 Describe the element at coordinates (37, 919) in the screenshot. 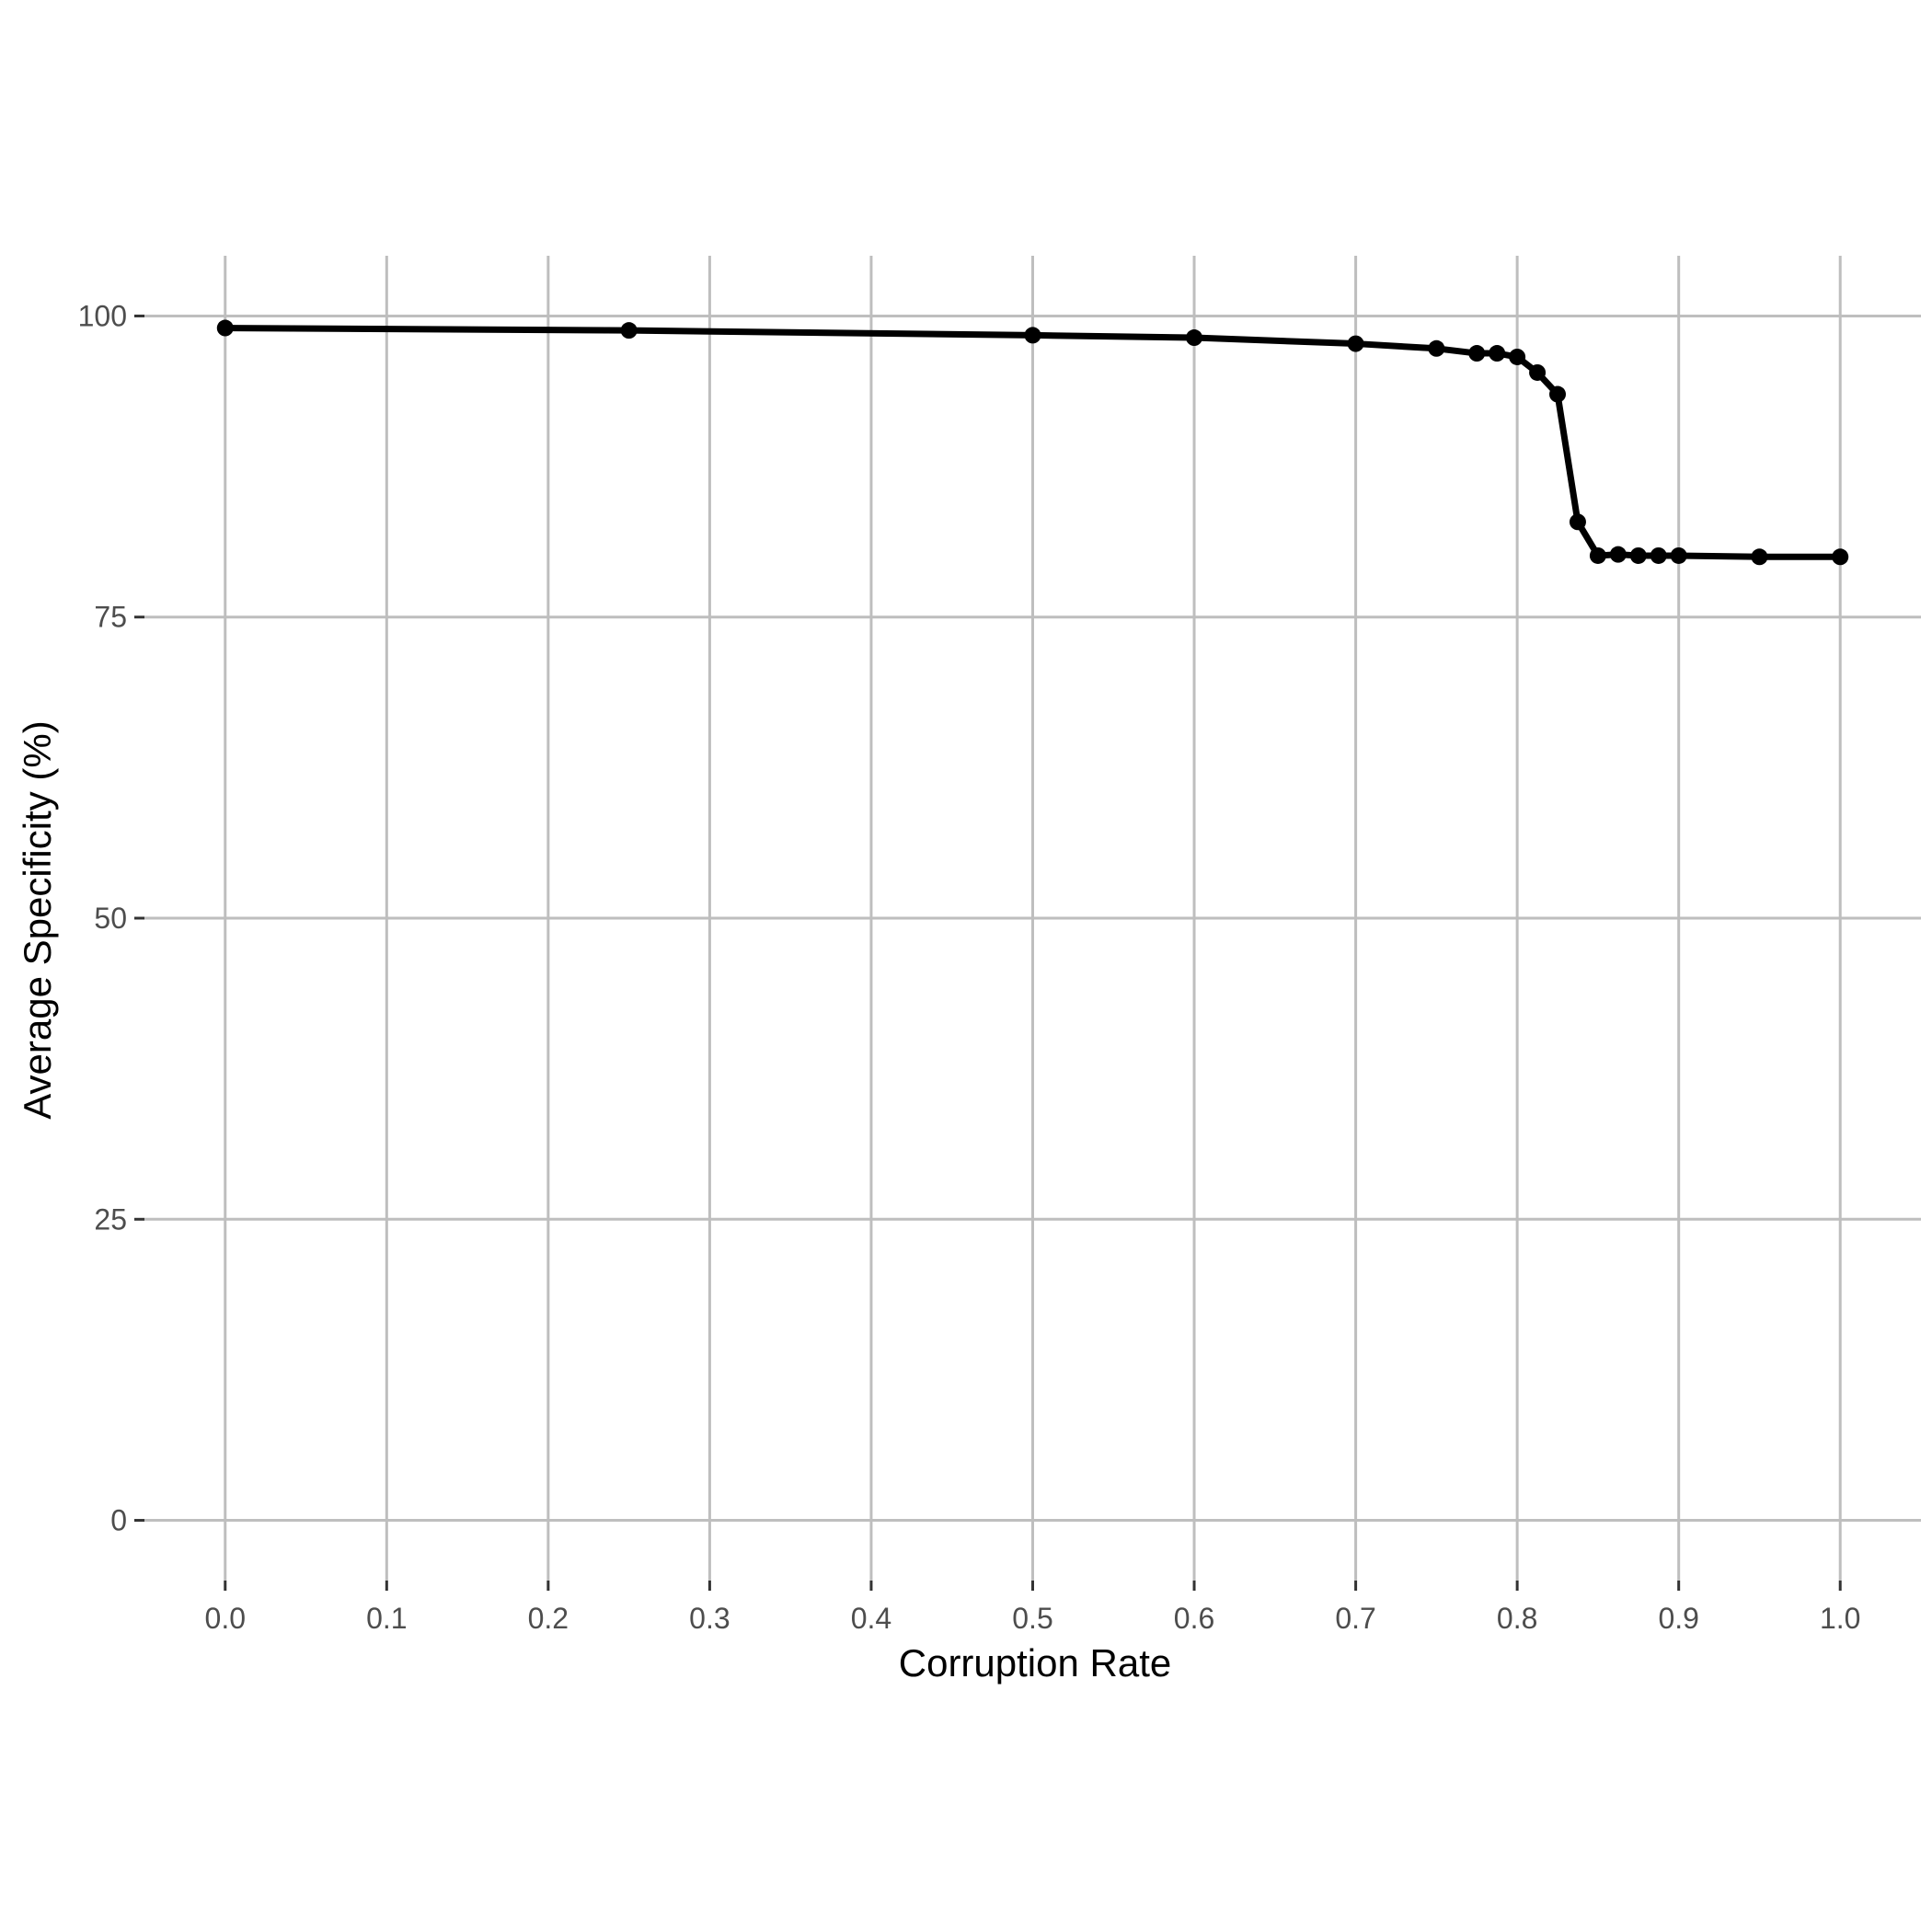

I see `y-axis-title: Average Specificity (%)` at that location.